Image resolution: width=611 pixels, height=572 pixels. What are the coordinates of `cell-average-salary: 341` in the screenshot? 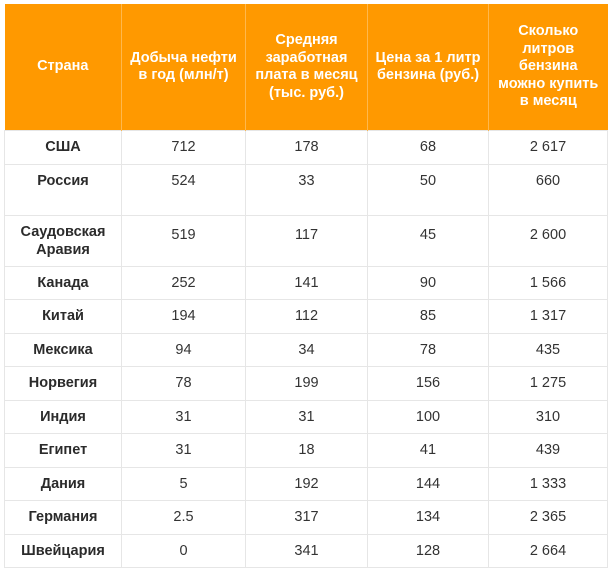 It's located at (306, 550).